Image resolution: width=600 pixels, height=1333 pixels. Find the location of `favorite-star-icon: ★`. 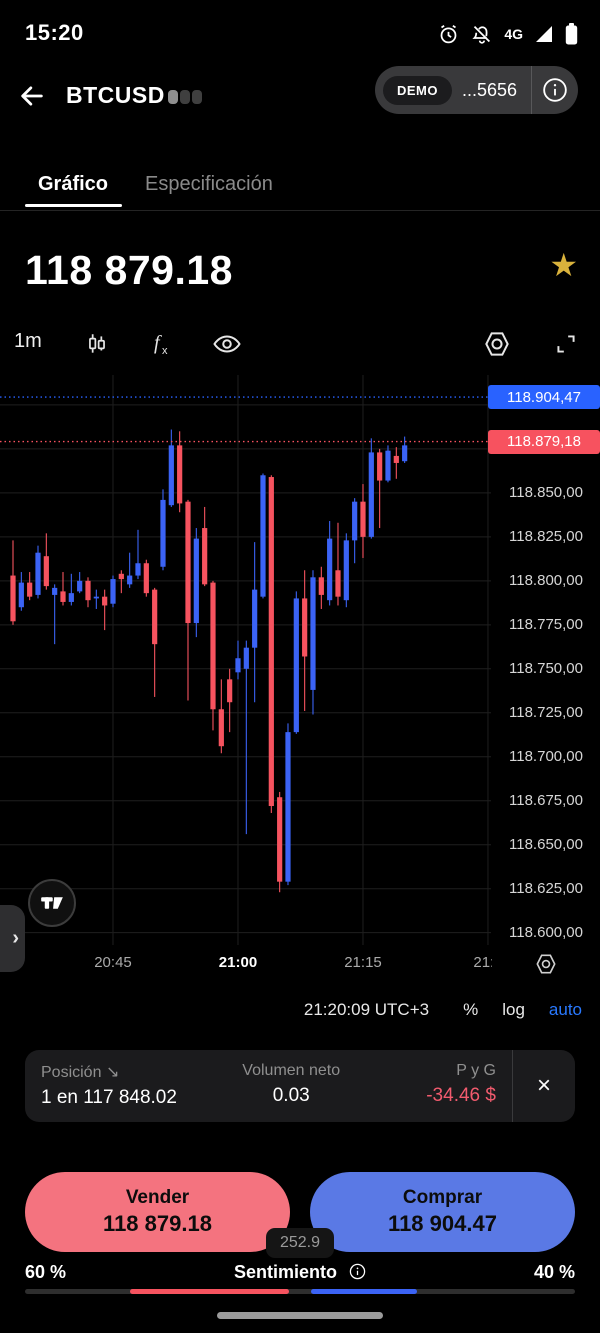

favorite-star-icon: ★ is located at coordinates (563, 265).